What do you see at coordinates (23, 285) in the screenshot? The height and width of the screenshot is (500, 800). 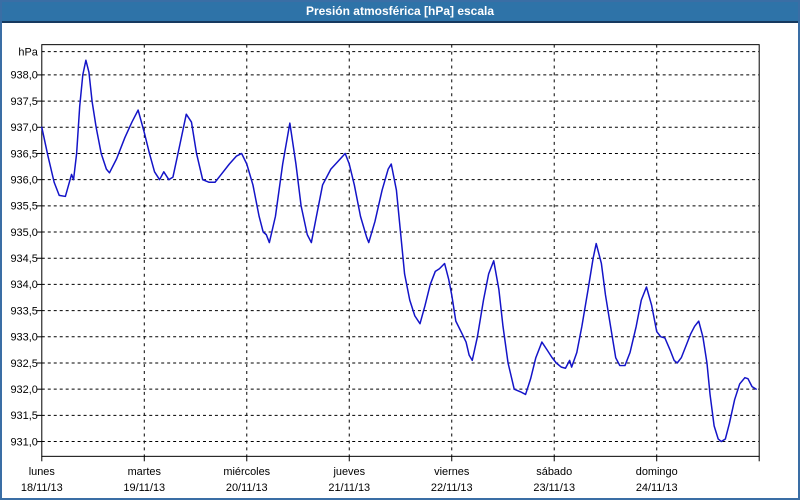 I see `y-tick-label: 934,0` at bounding box center [23, 285].